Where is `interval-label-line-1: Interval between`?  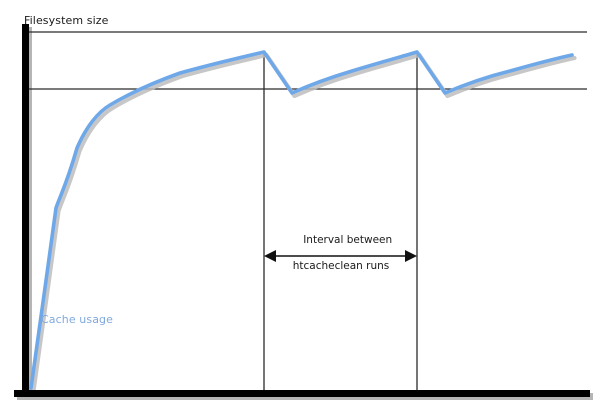
interval-label-line-1: Interval between is located at coordinates (348, 240).